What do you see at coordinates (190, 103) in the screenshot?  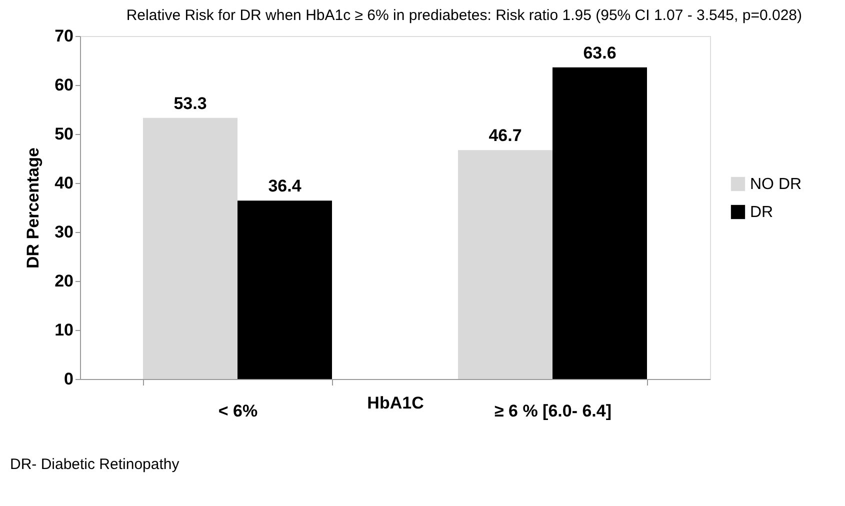 I see `data-label: 53.3` at bounding box center [190, 103].